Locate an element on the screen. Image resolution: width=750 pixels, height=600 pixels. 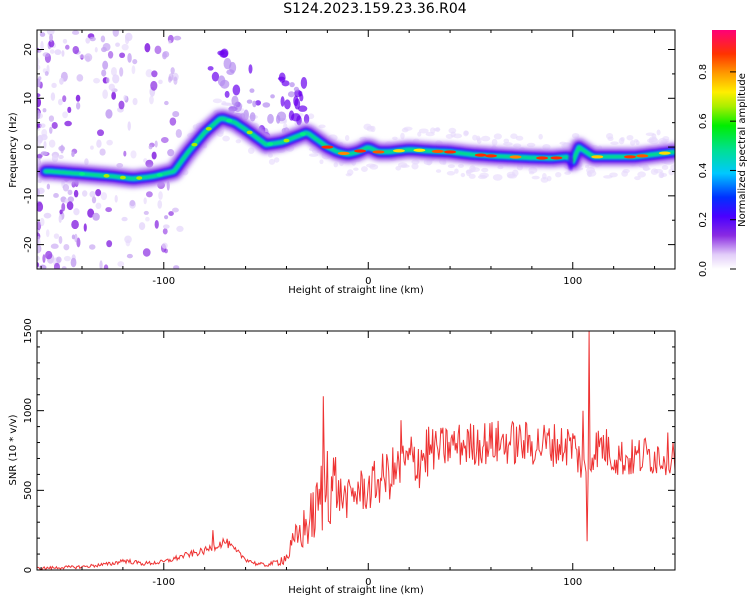
spectrogram-x-tick-label: 100 is located at coordinates (572, 281).